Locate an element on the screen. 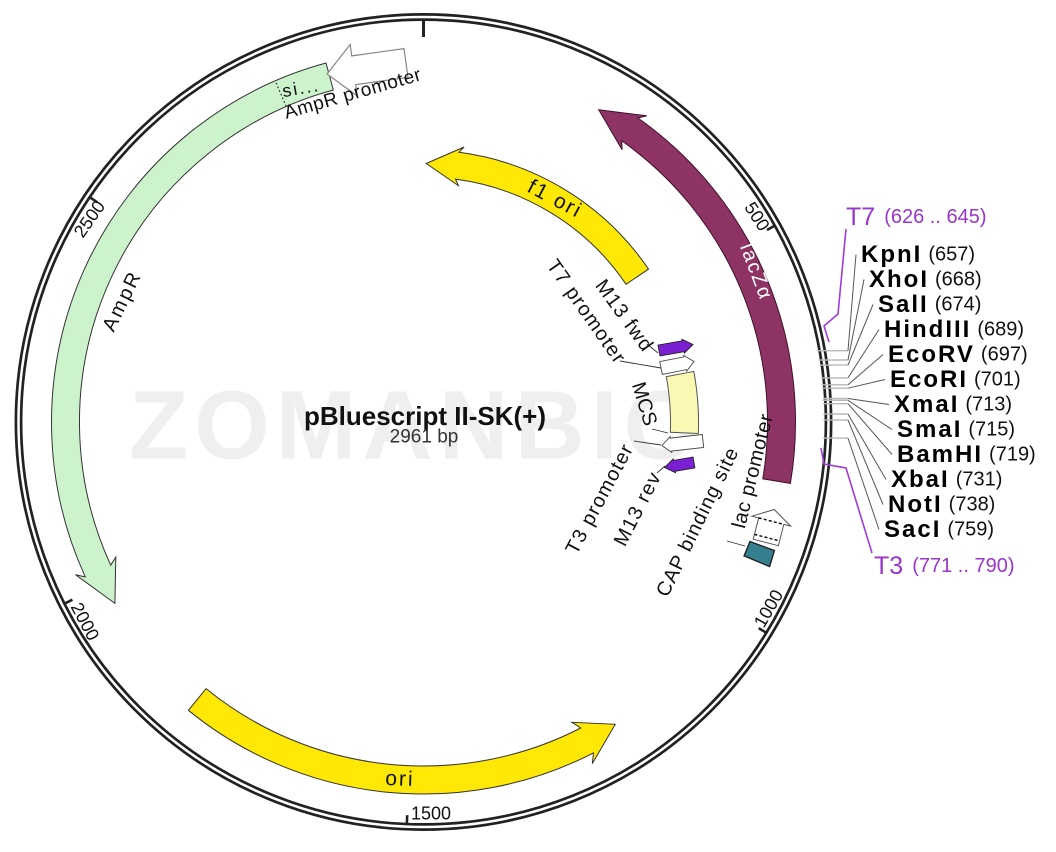 This screenshot has height=852, width=1056. svg-text:XmaI(713): XmaI (713) is located at coordinates (953, 404).